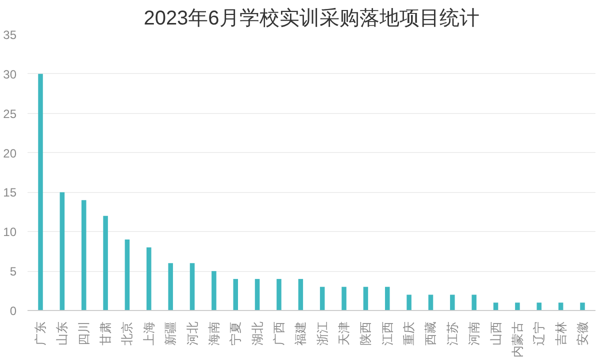 This screenshot has height=360, width=600. What do you see at coordinates (10, 113) in the screenshot?
I see `y-tick-label: 25` at bounding box center [10, 113].